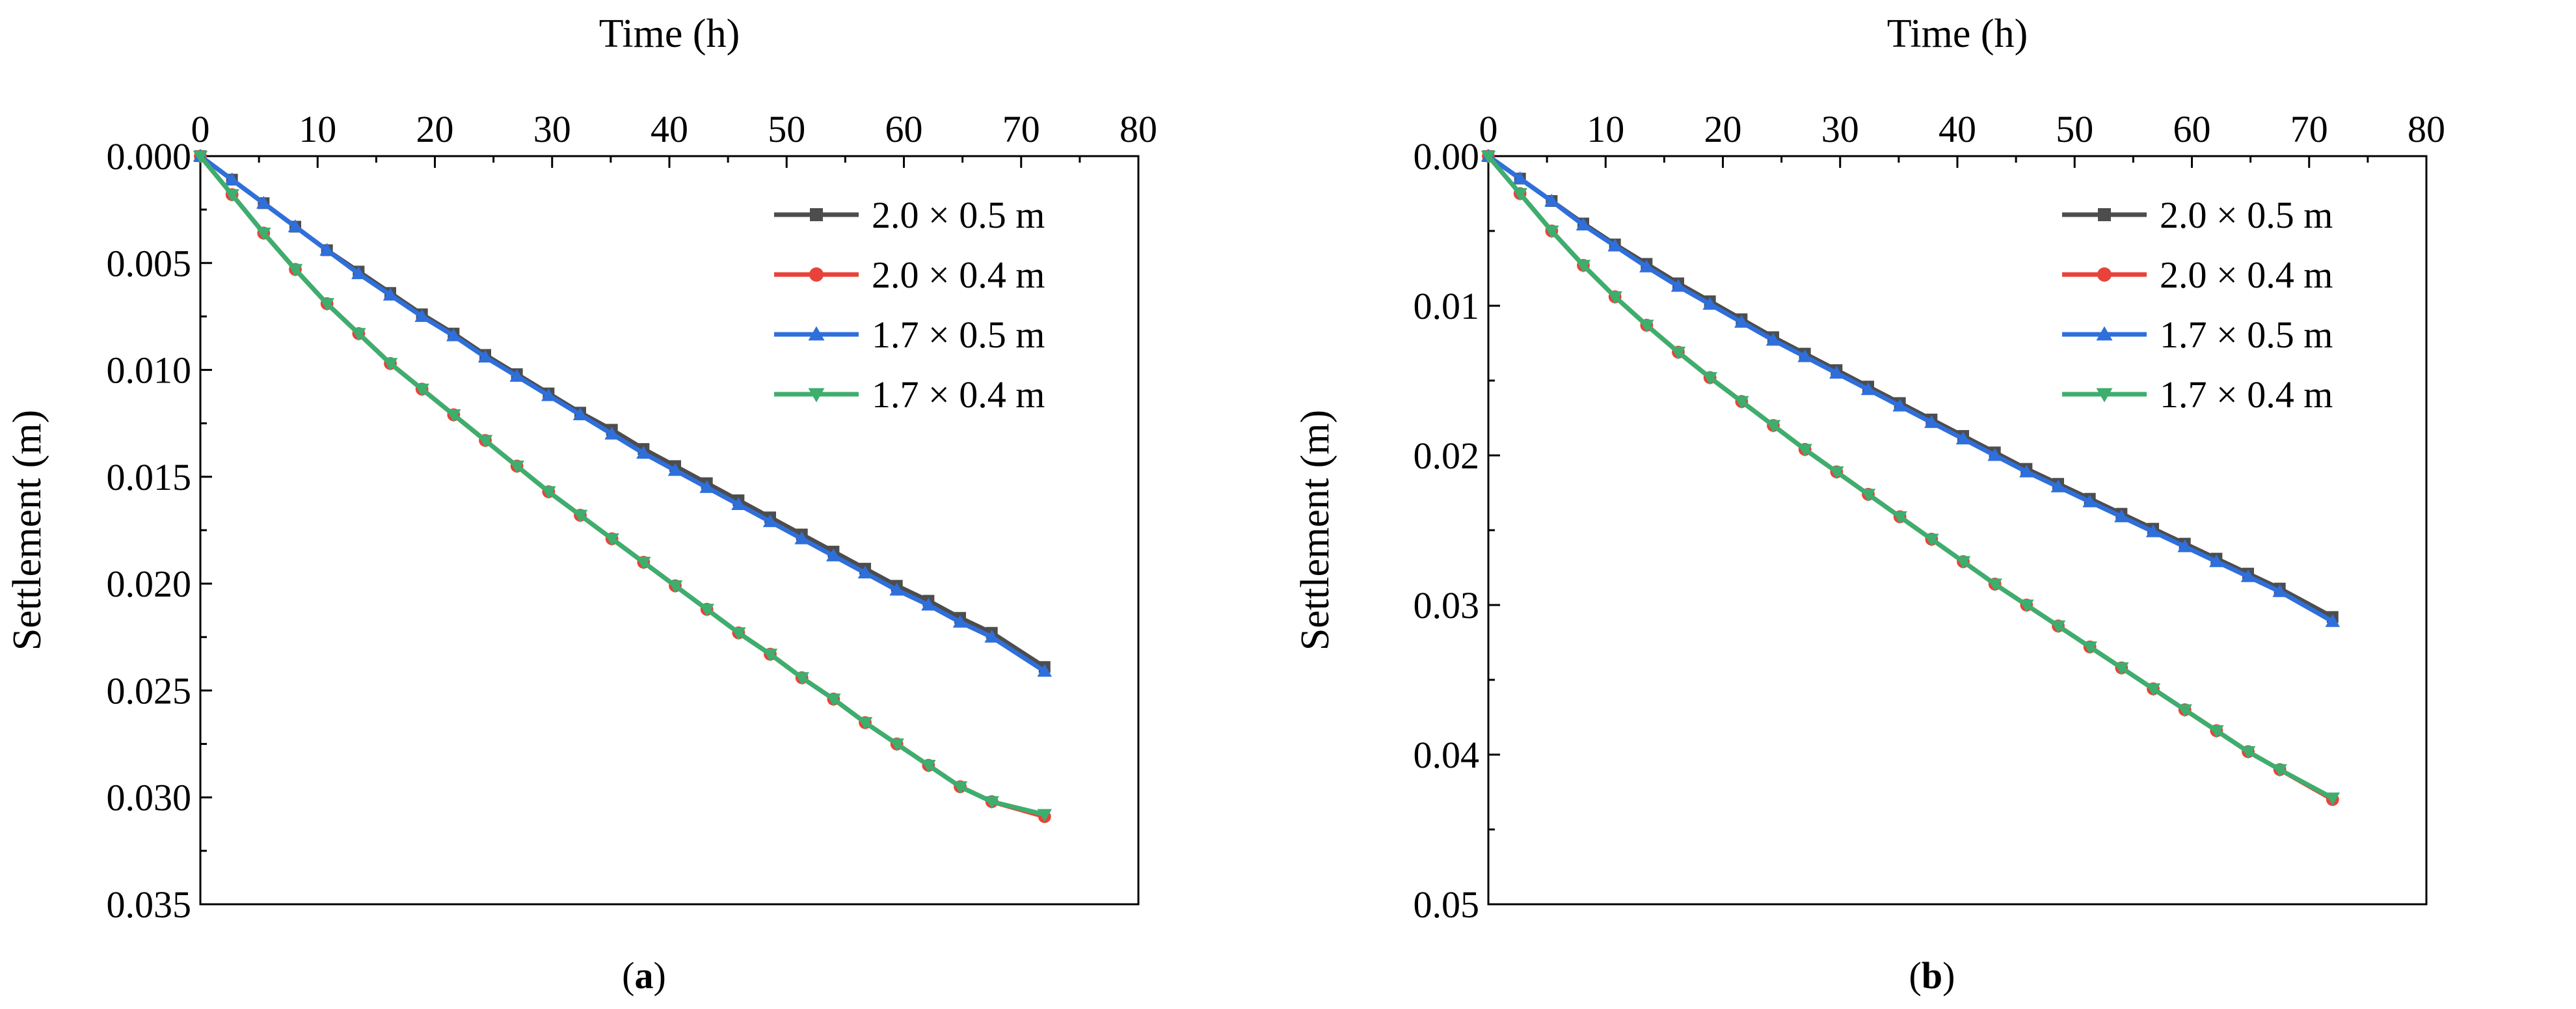 Image resolution: width=2576 pixels, height=1009 pixels. I want to click on x-tick-label: 20, so click(435, 129).